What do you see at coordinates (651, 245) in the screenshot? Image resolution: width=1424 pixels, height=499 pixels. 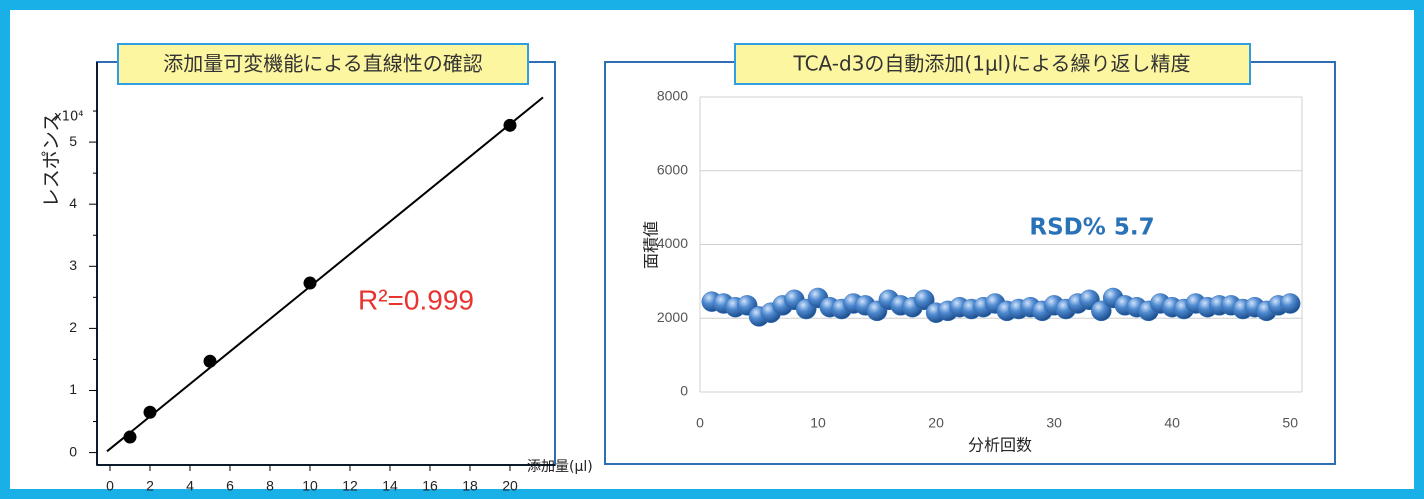 I see `y-axis-label: 面積値` at bounding box center [651, 245].